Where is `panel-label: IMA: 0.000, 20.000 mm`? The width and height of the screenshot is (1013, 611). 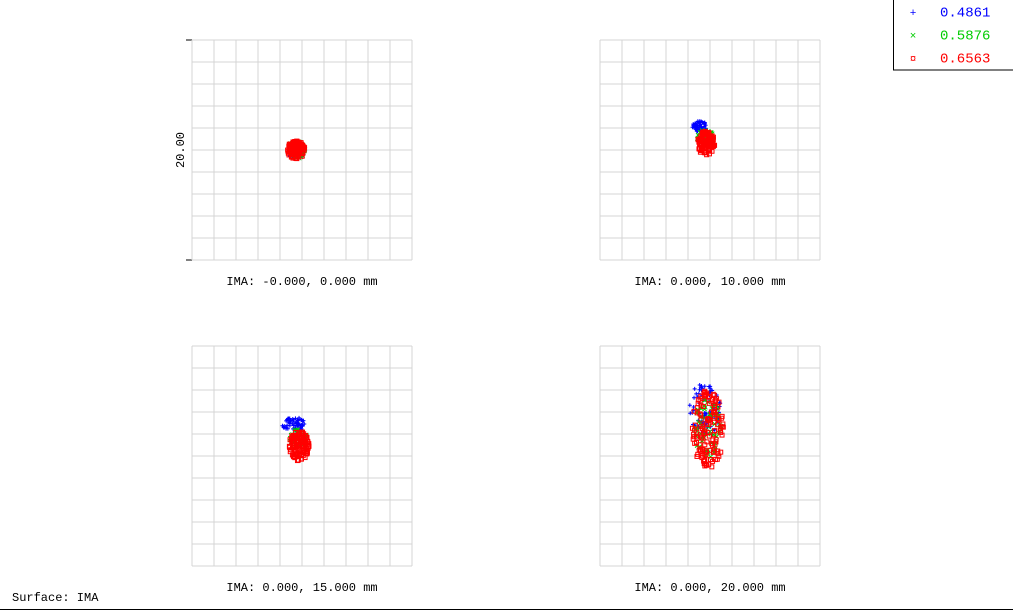 panel-label: IMA: 0.000, 20.000 mm is located at coordinates (709, 588).